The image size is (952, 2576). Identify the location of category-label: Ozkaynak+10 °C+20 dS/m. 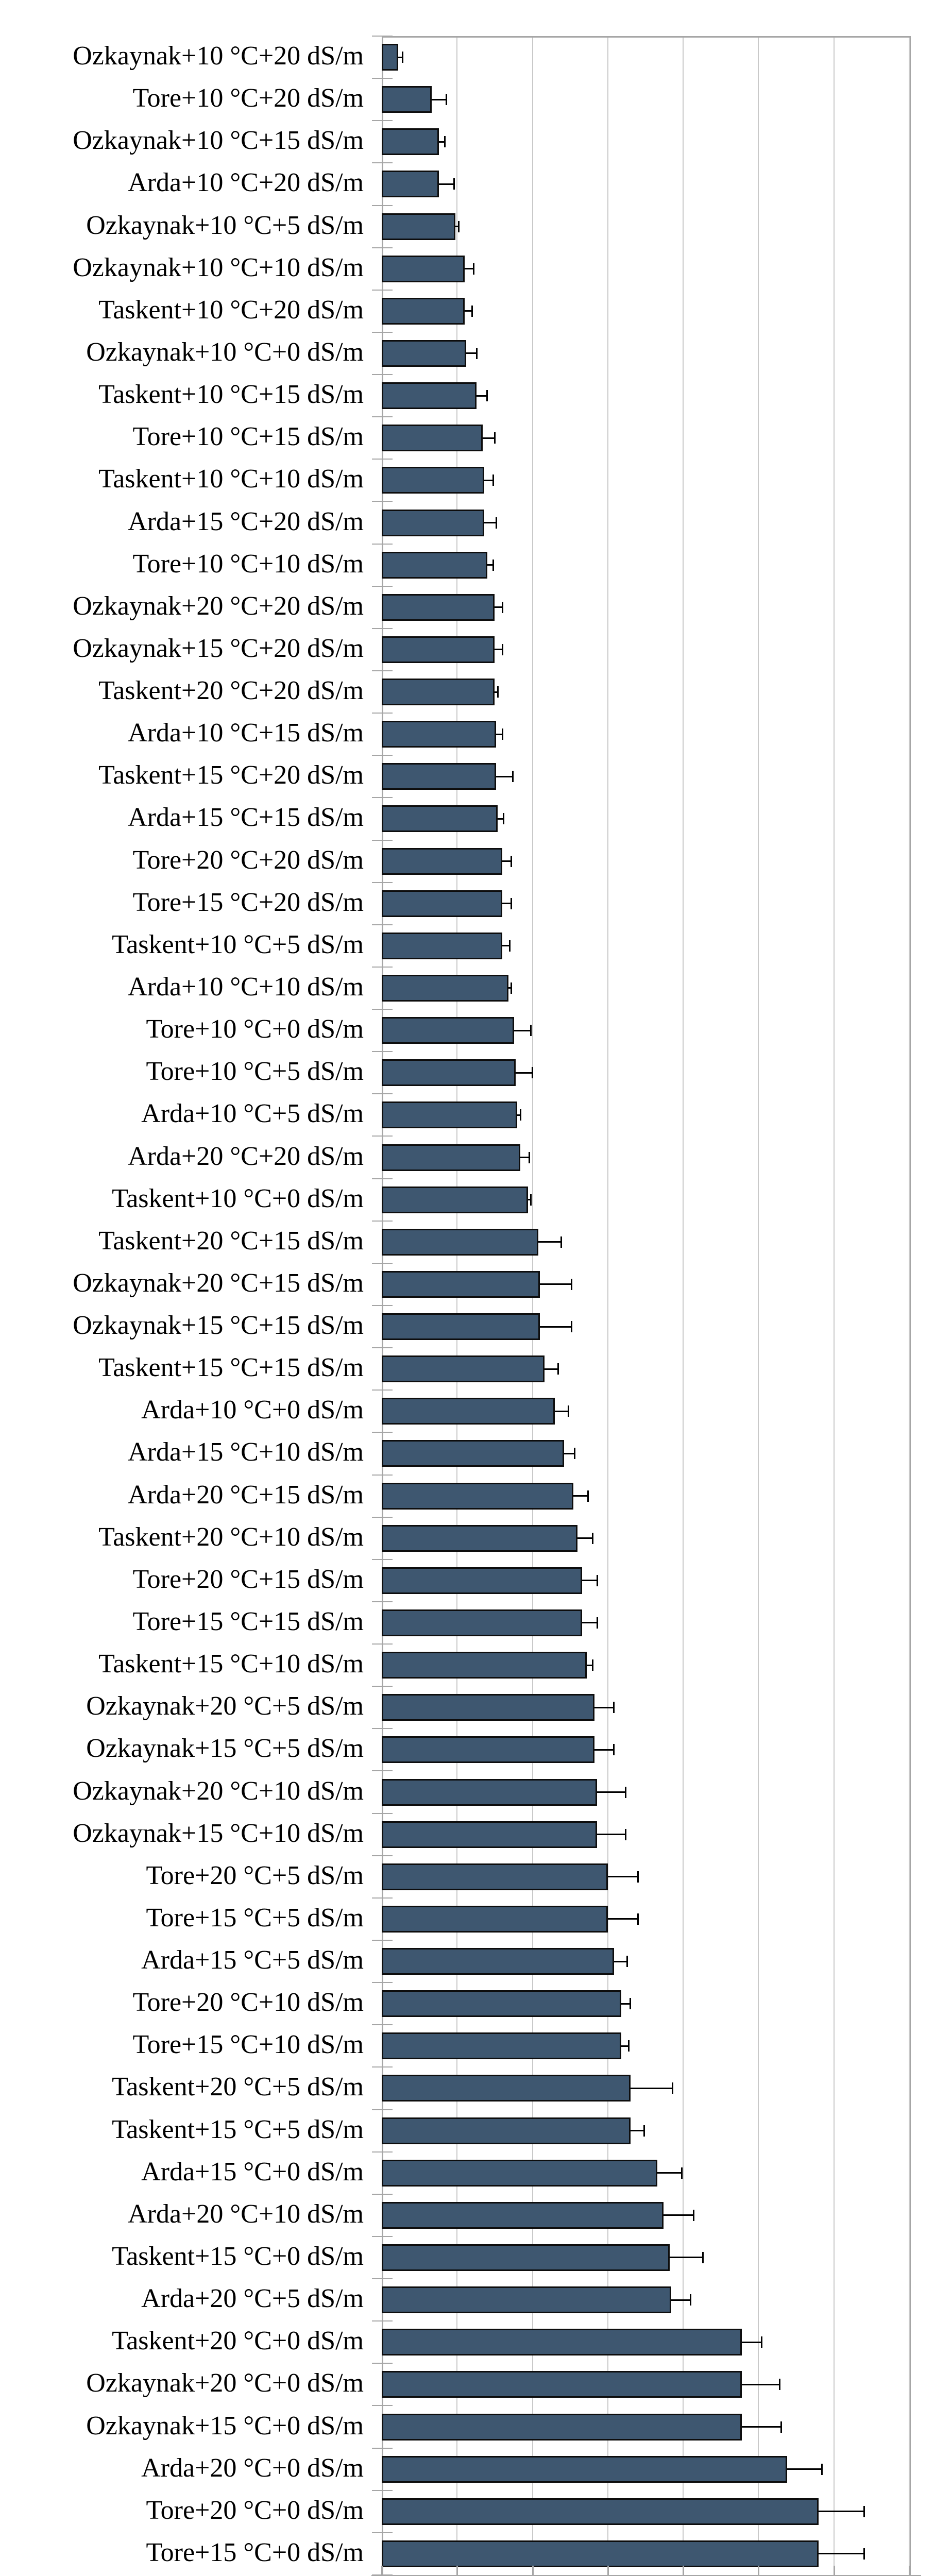
(218, 56).